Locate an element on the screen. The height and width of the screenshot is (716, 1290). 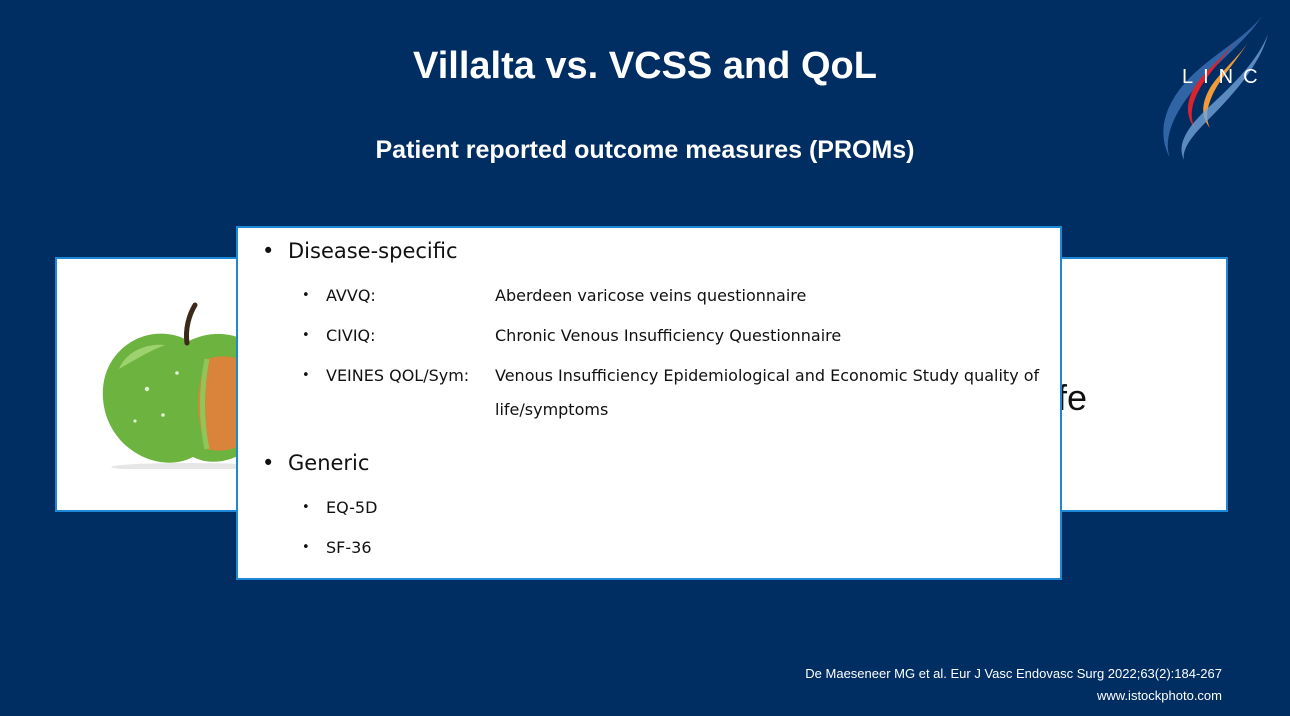
image-credit: www.istockphoto.com is located at coordinates (1159, 695).